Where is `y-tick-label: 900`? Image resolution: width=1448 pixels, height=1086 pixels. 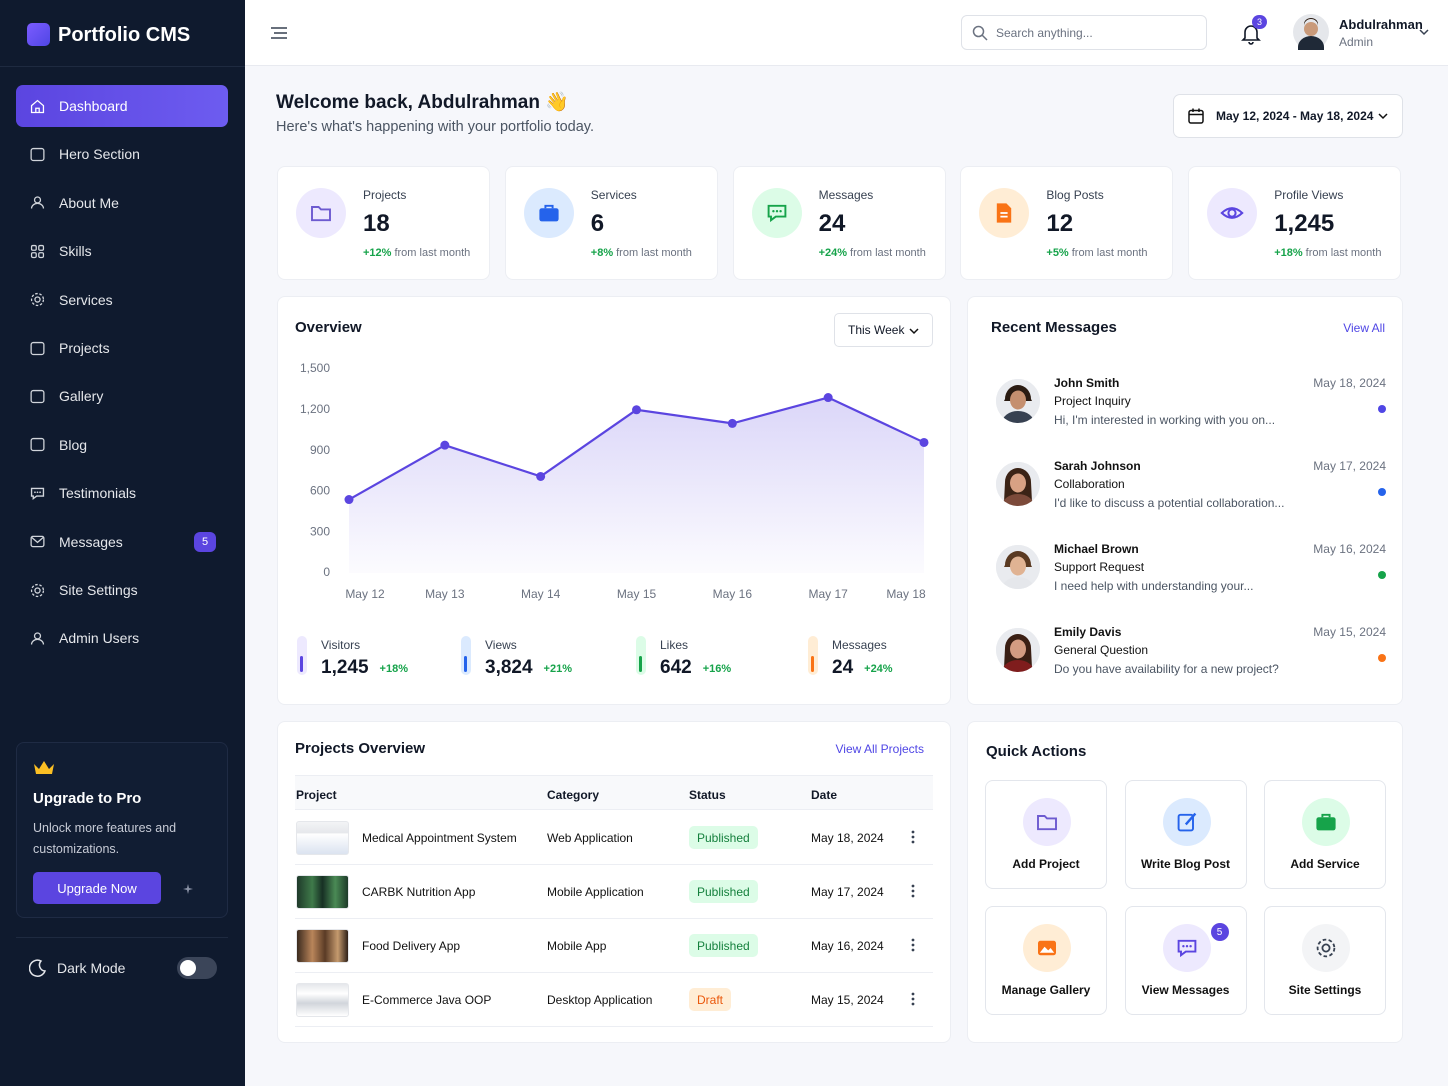 y-tick-label: 900 is located at coordinates (320, 450).